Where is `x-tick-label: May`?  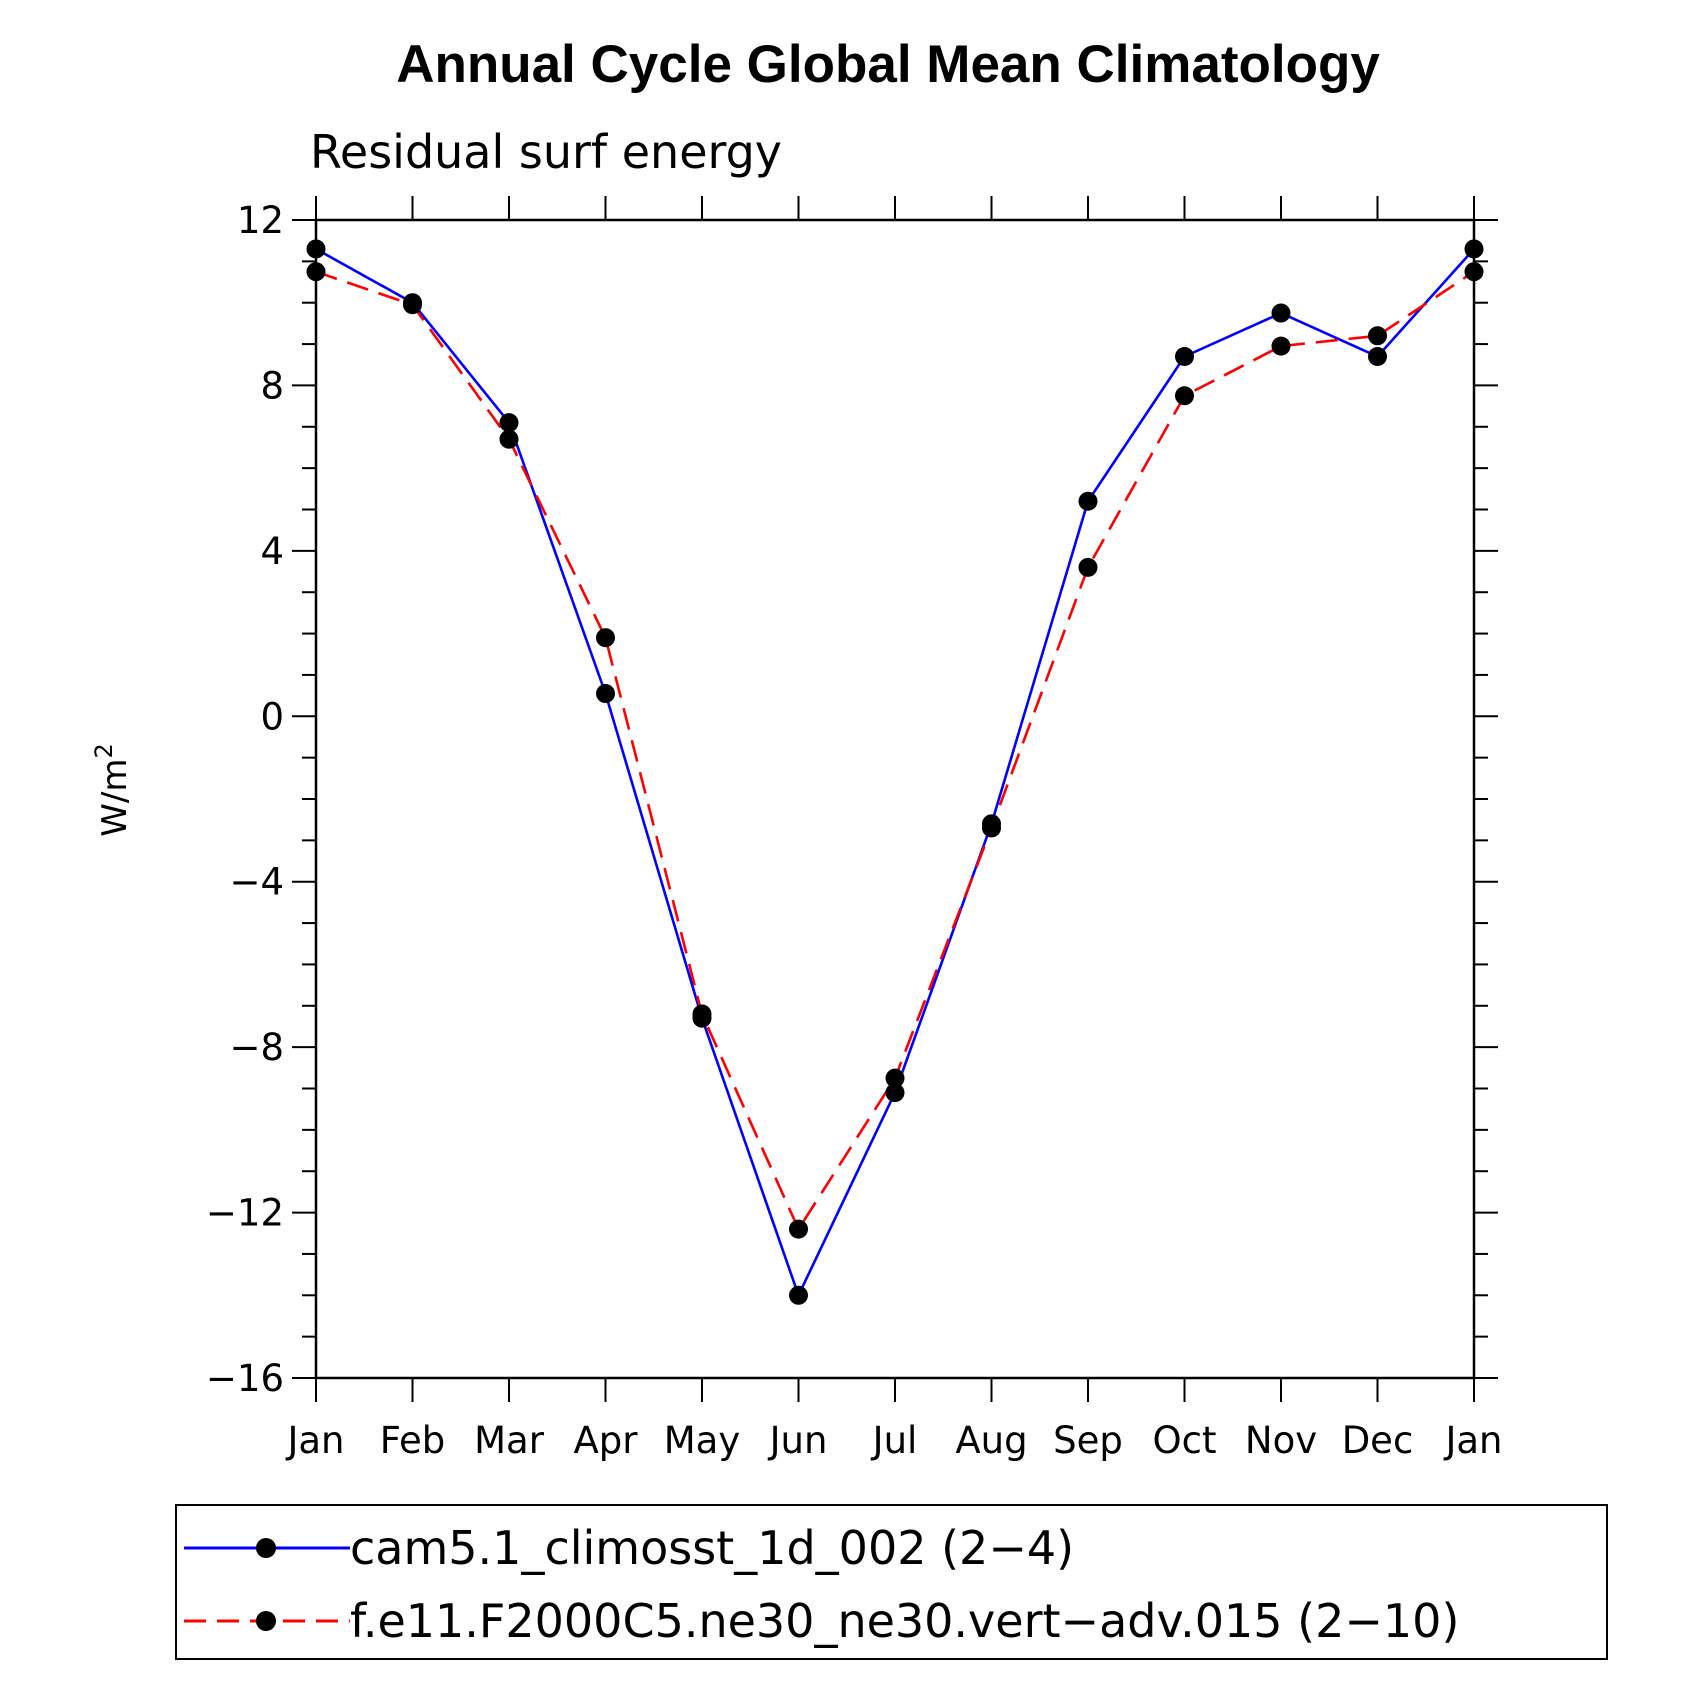 x-tick-label: May is located at coordinates (702, 1440).